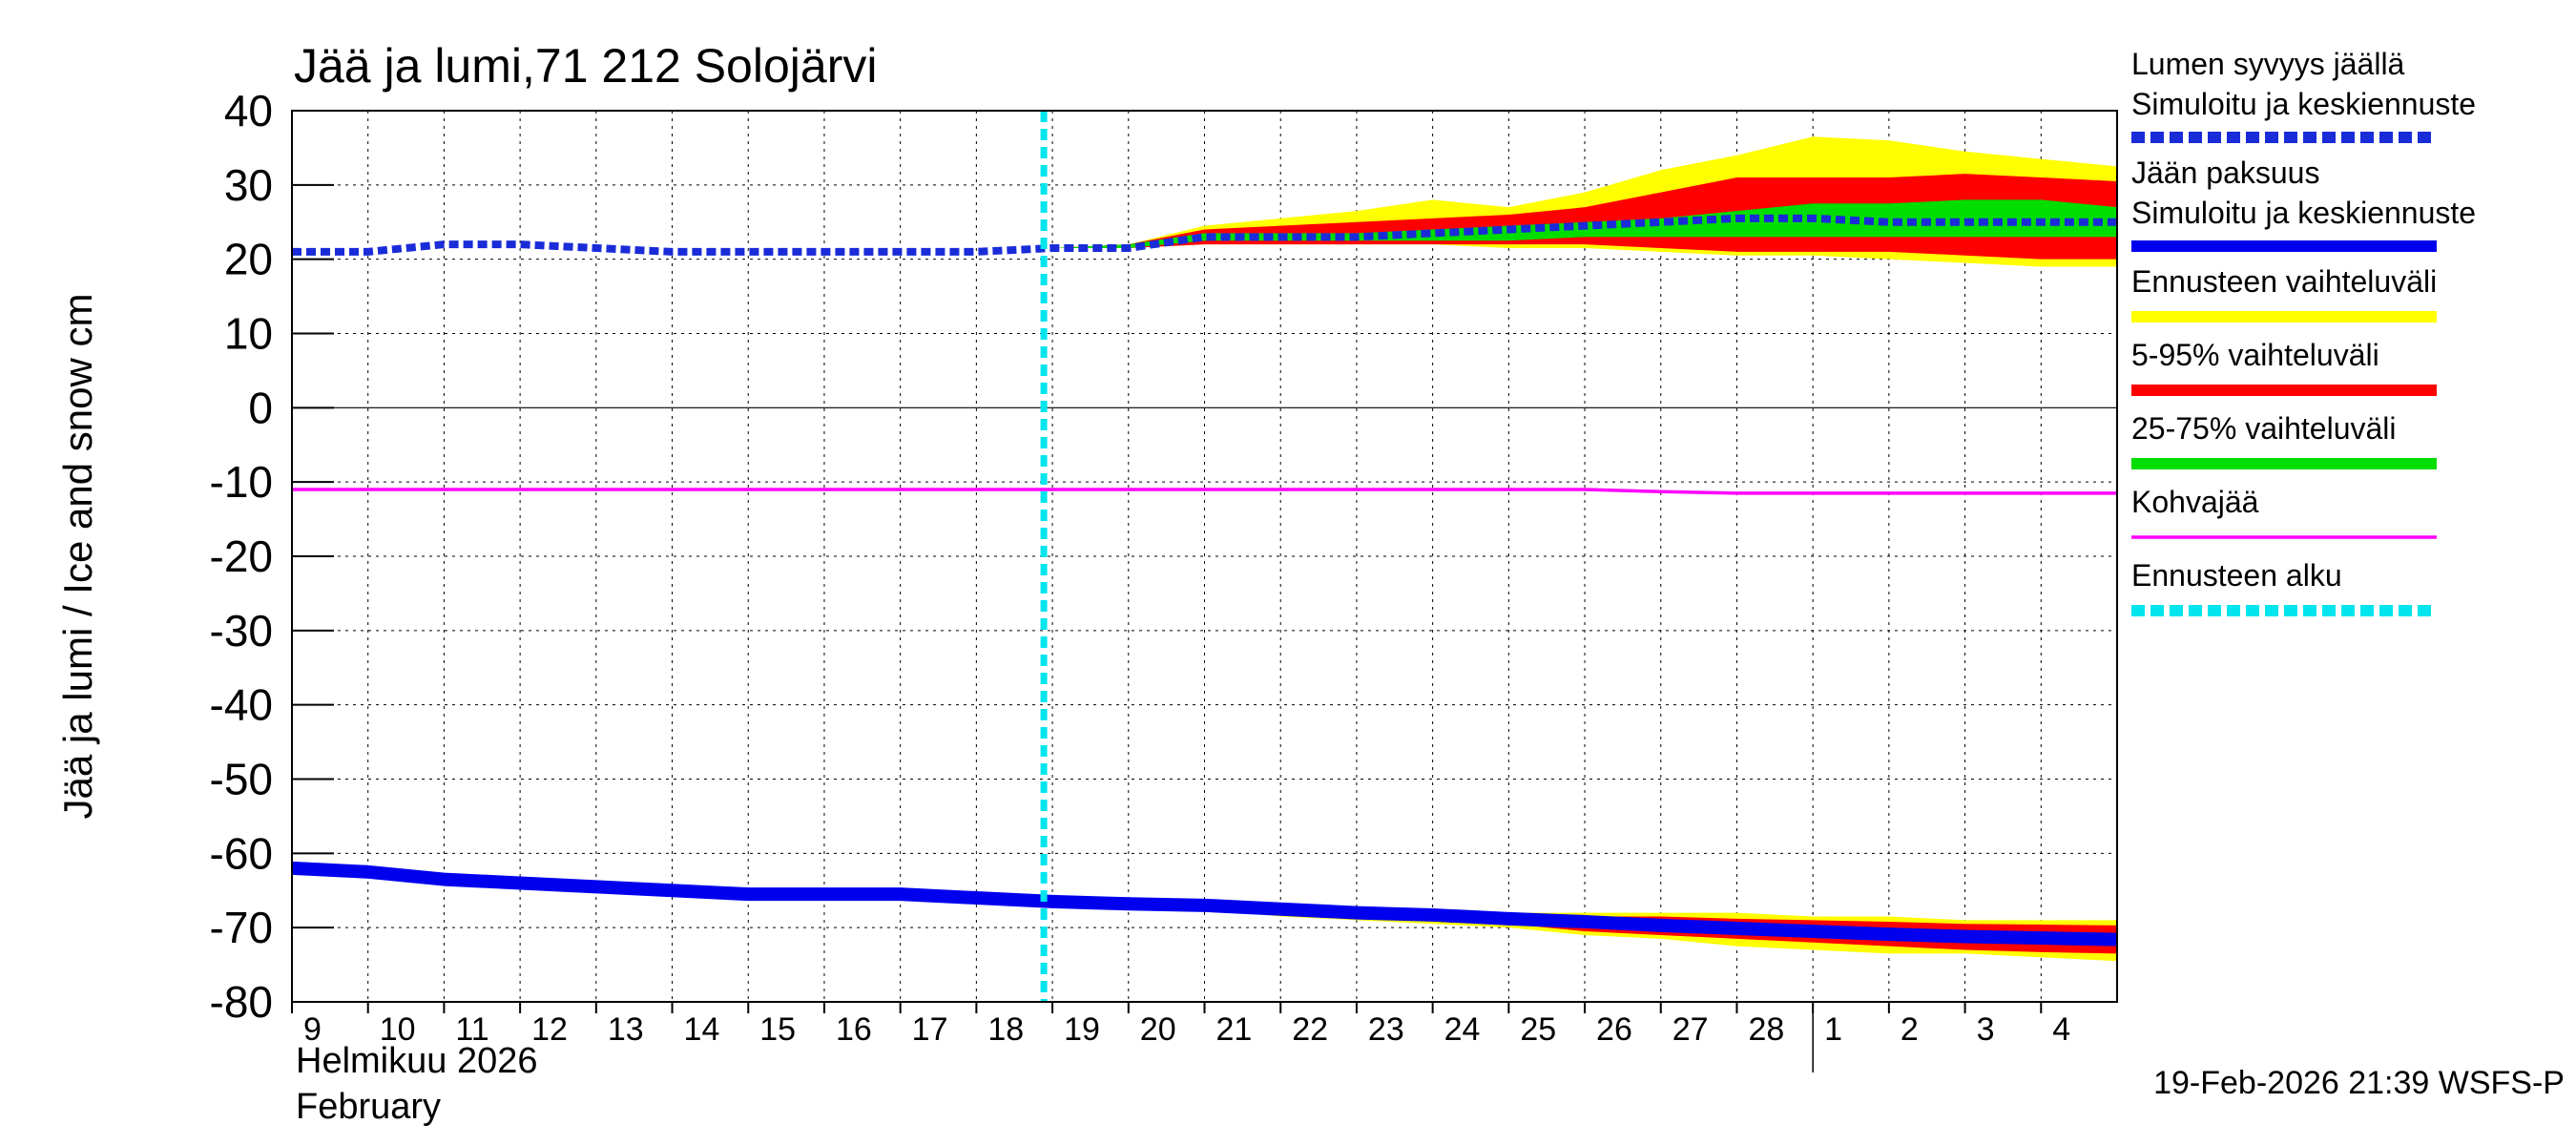 Image resolution: width=2576 pixels, height=1145 pixels. I want to click on x-tick-label: 3, so click(1986, 1029).